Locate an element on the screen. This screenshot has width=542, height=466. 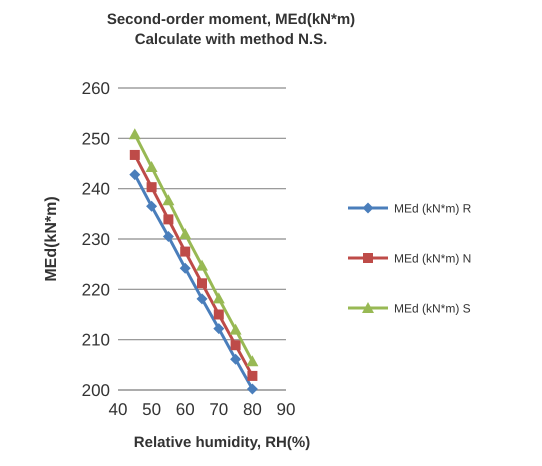
y-tick-label: 220 is located at coordinates (96, 290).